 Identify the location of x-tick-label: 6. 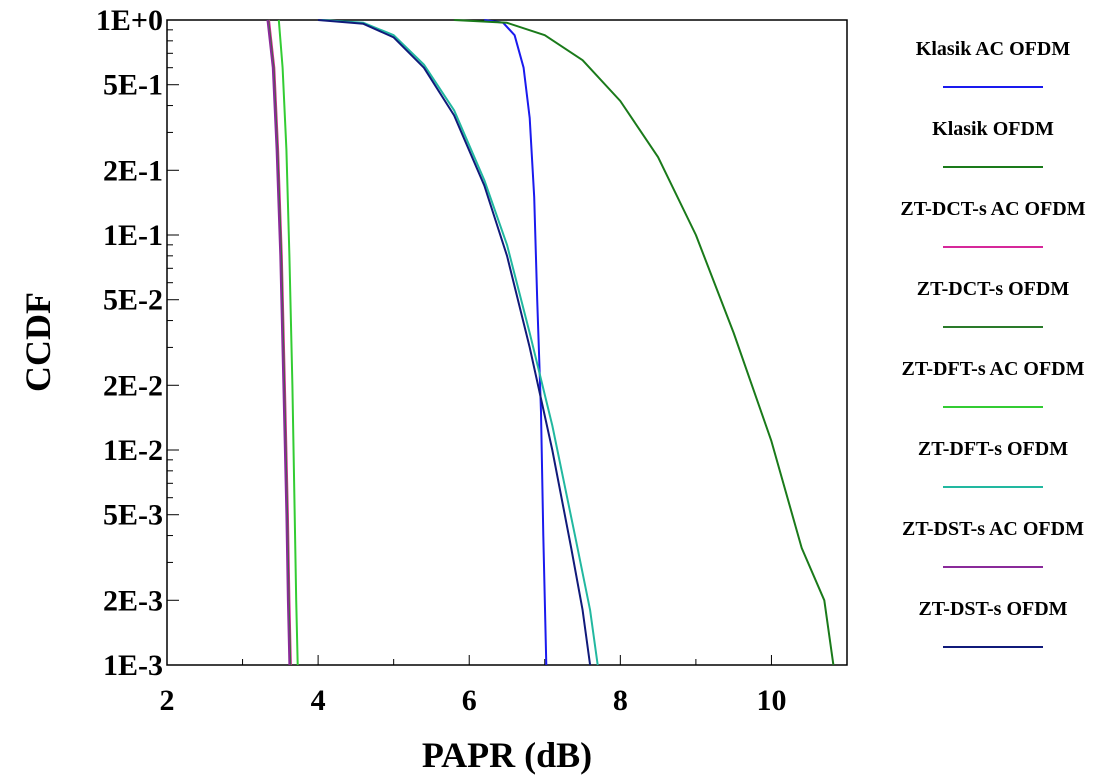
(469, 700).